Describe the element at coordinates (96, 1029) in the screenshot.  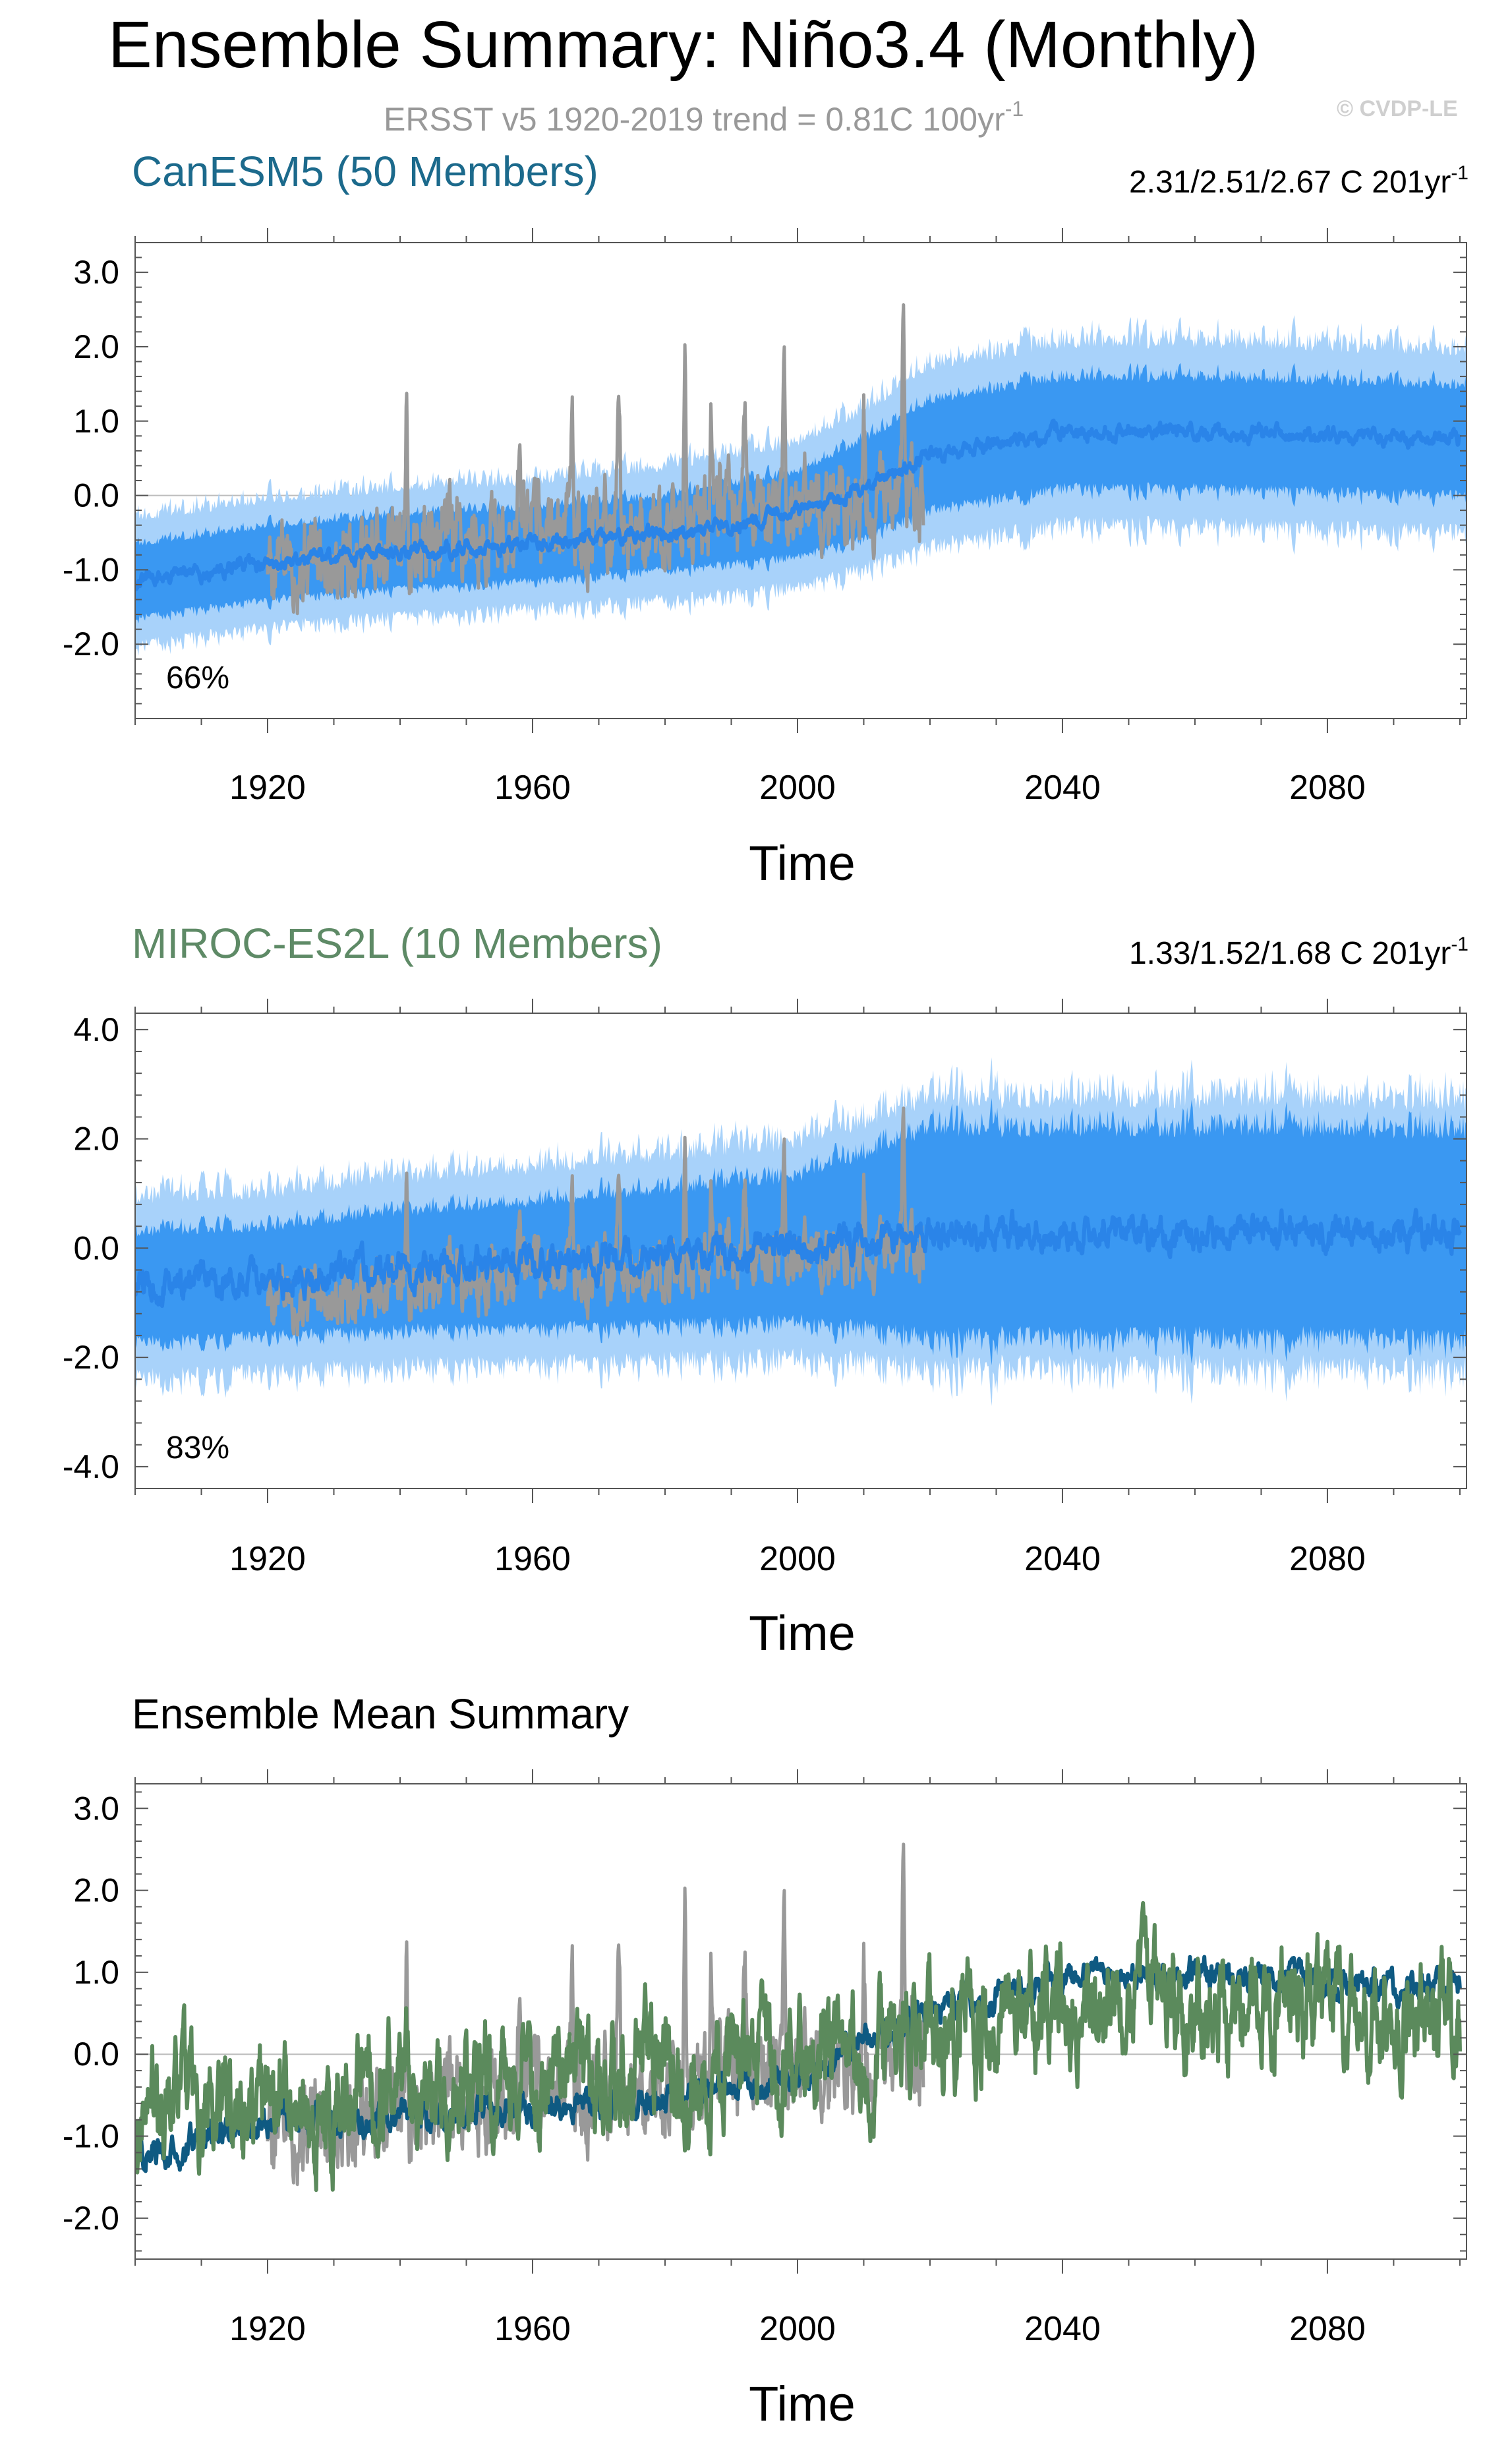
I see `y-tick-label: 4.0` at that location.